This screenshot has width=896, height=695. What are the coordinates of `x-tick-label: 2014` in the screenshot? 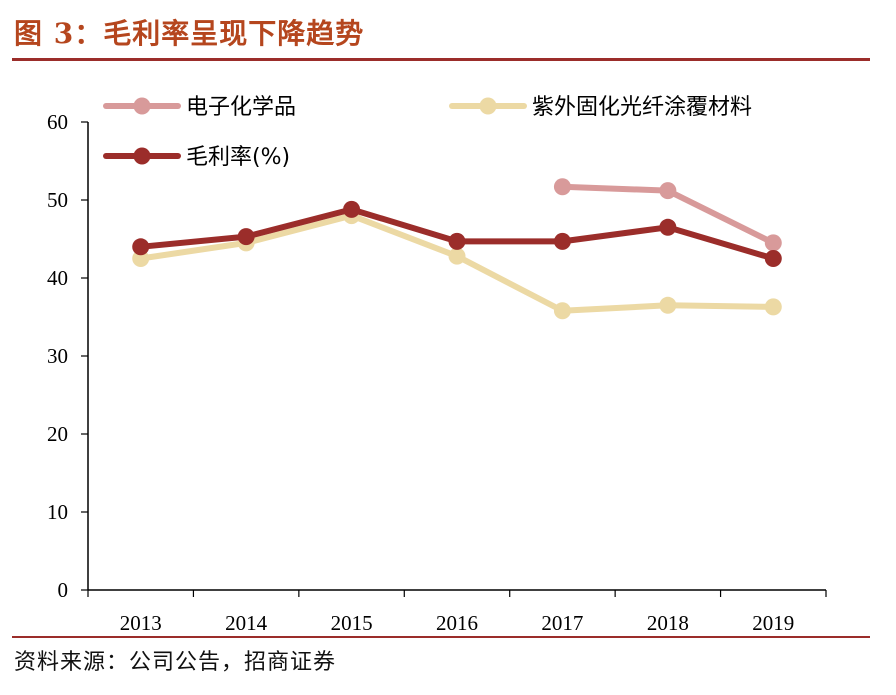 It's located at (246, 623).